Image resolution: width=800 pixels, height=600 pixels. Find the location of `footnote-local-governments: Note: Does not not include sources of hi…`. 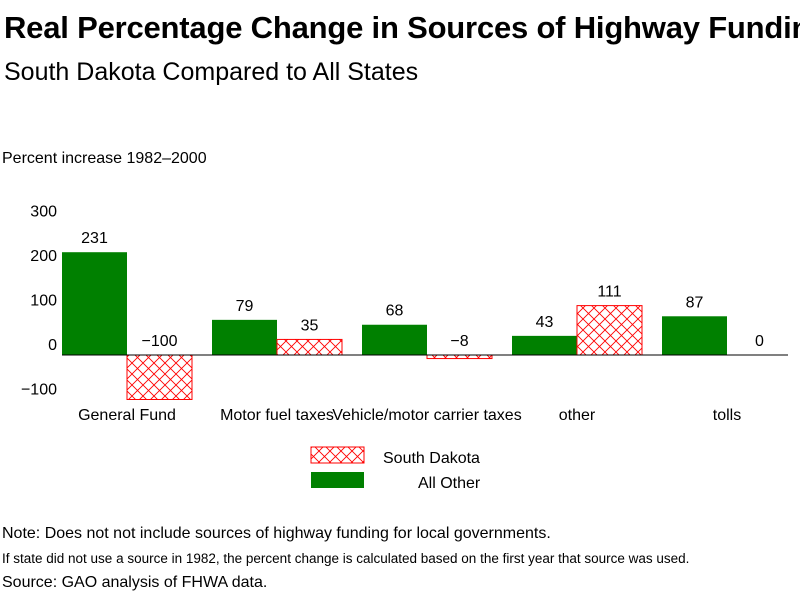

footnote-local-governments: Note: Does not not include sources of hi… is located at coordinates (276, 533).